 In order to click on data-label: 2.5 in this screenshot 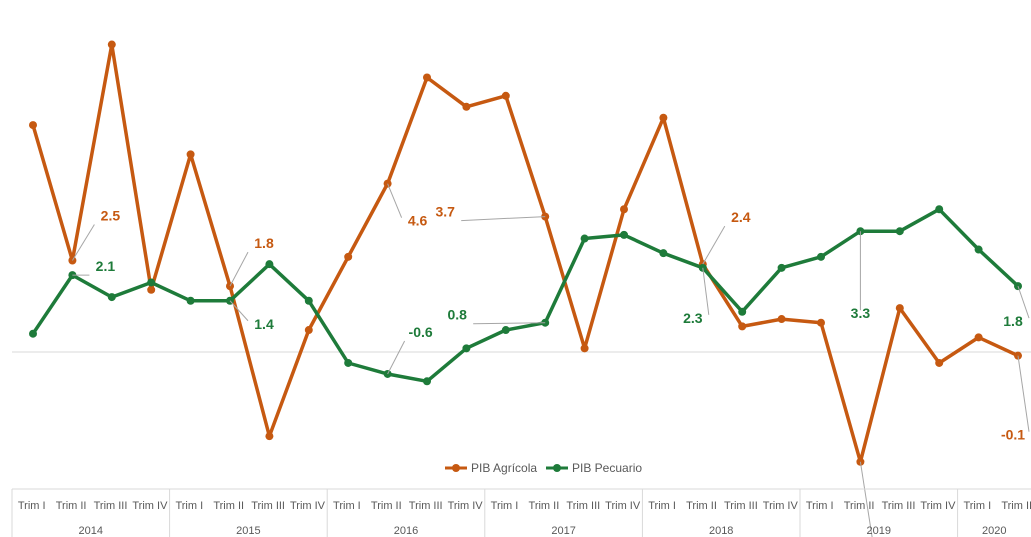, I will do `click(111, 216)`.